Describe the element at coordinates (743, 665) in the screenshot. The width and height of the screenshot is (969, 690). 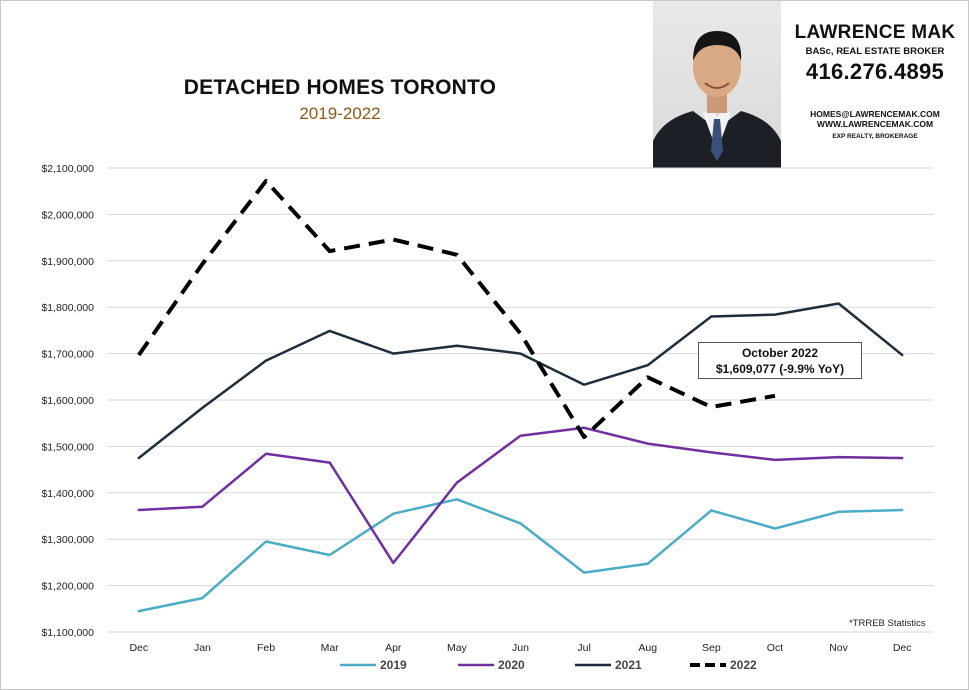
I see `legend-label-2022: 2022` at that location.